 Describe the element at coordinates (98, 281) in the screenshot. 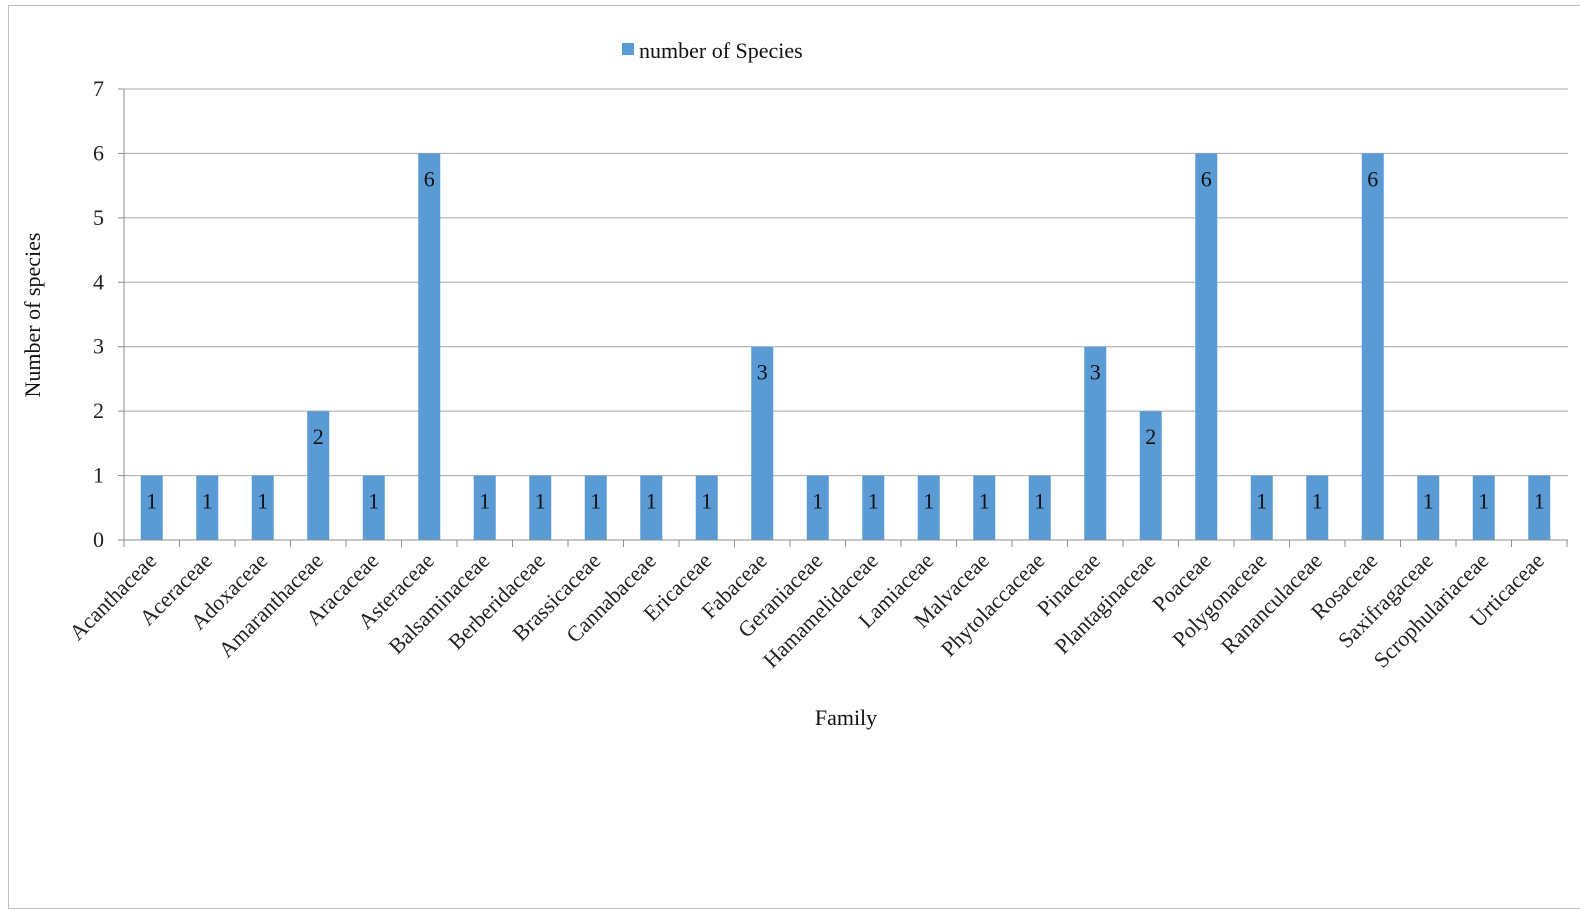

I see `y-tick-label: 4` at that location.